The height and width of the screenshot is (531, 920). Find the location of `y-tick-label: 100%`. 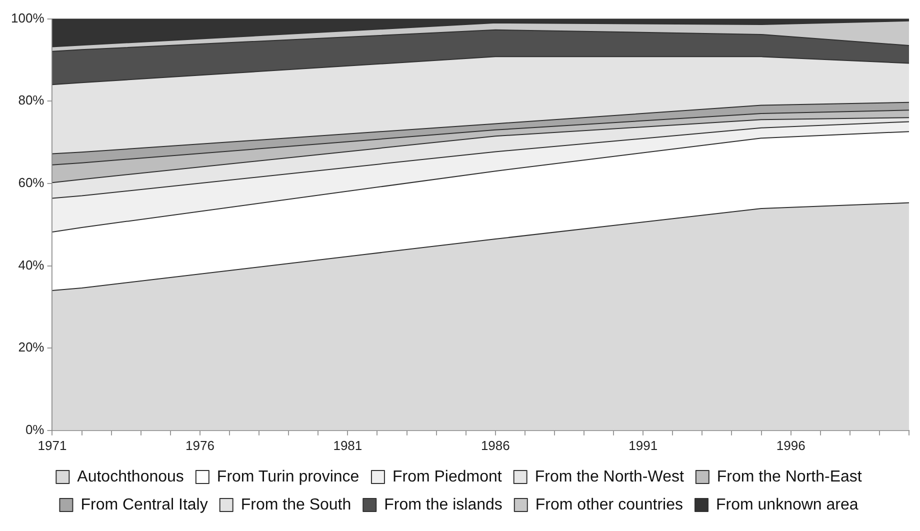

y-tick-label: 100% is located at coordinates (28, 18).